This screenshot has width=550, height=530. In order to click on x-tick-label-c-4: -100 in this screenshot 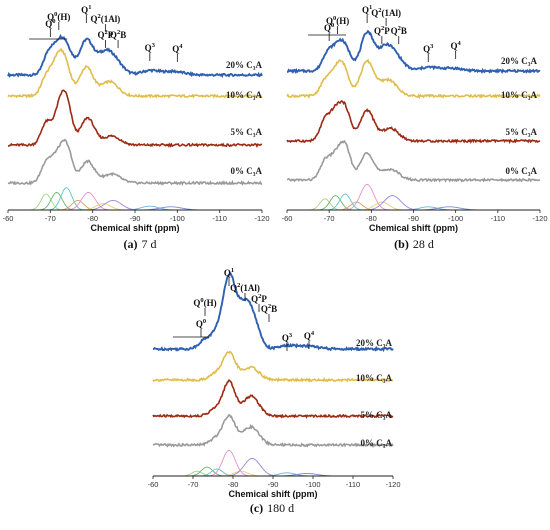, I will do `click(312, 484)`.